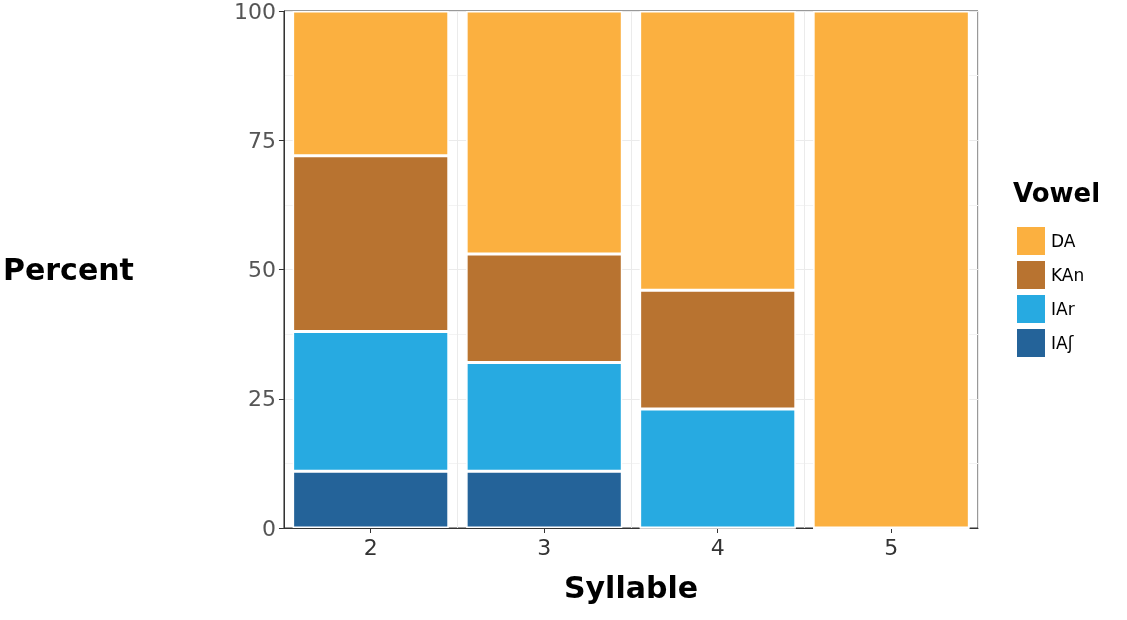 The height and width of the screenshot is (620, 1127). What do you see at coordinates (254, 12) in the screenshot?
I see `y-tick-label: 100` at bounding box center [254, 12].